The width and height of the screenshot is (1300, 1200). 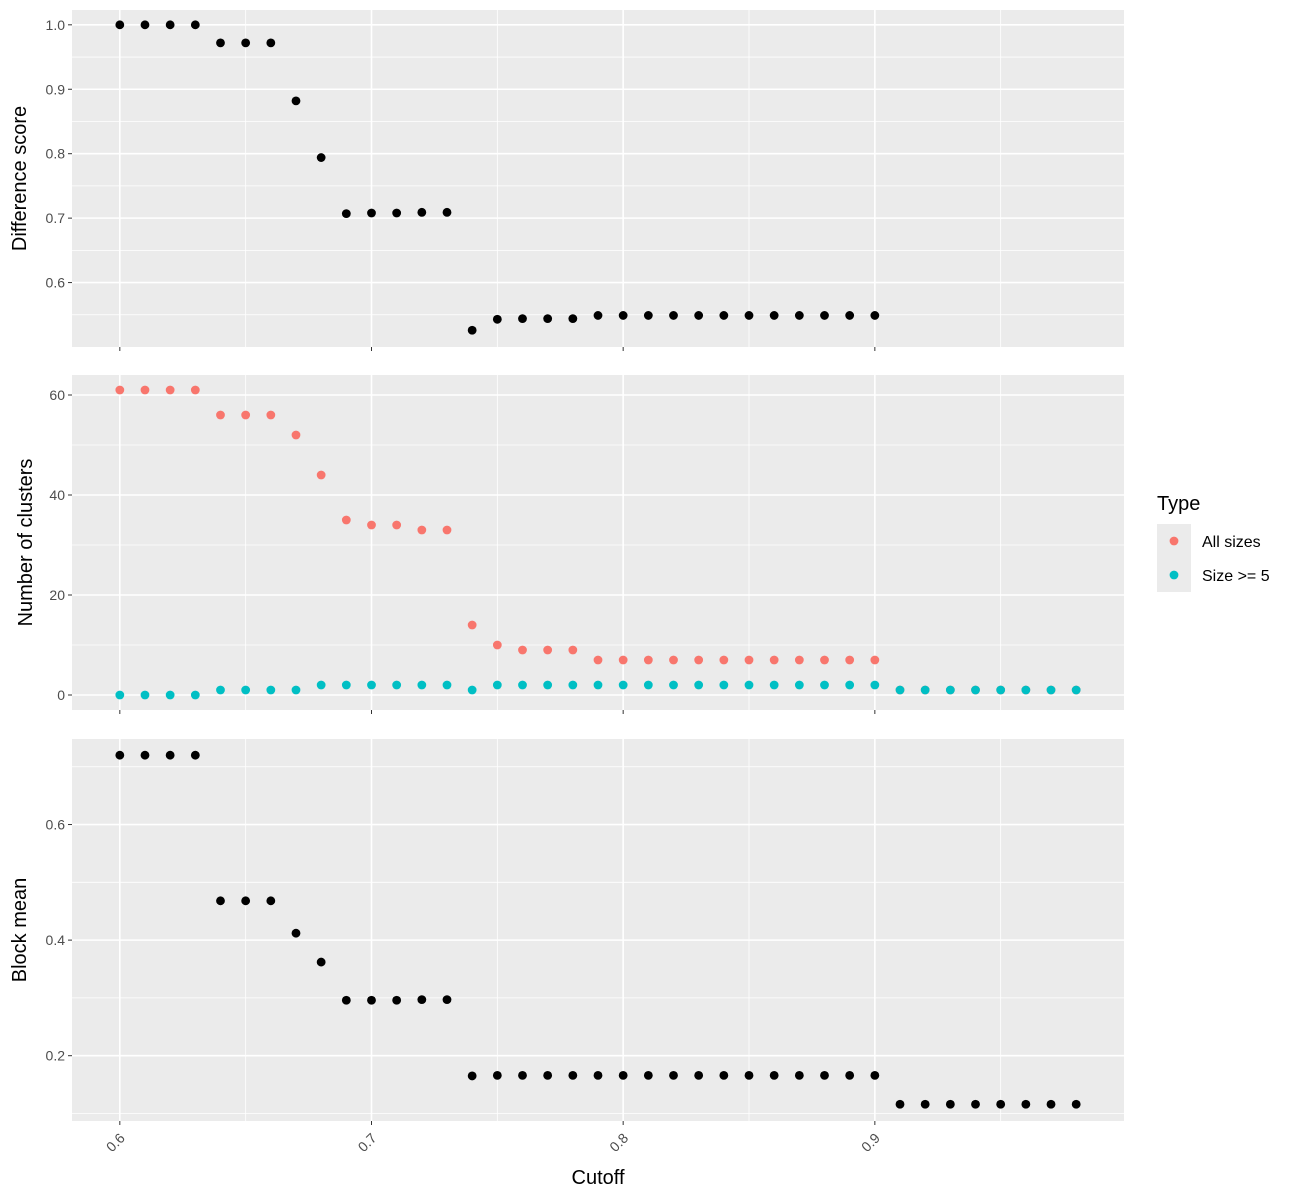 What do you see at coordinates (56, 218) in the screenshot?
I see `y-tick-label: 0.7` at bounding box center [56, 218].